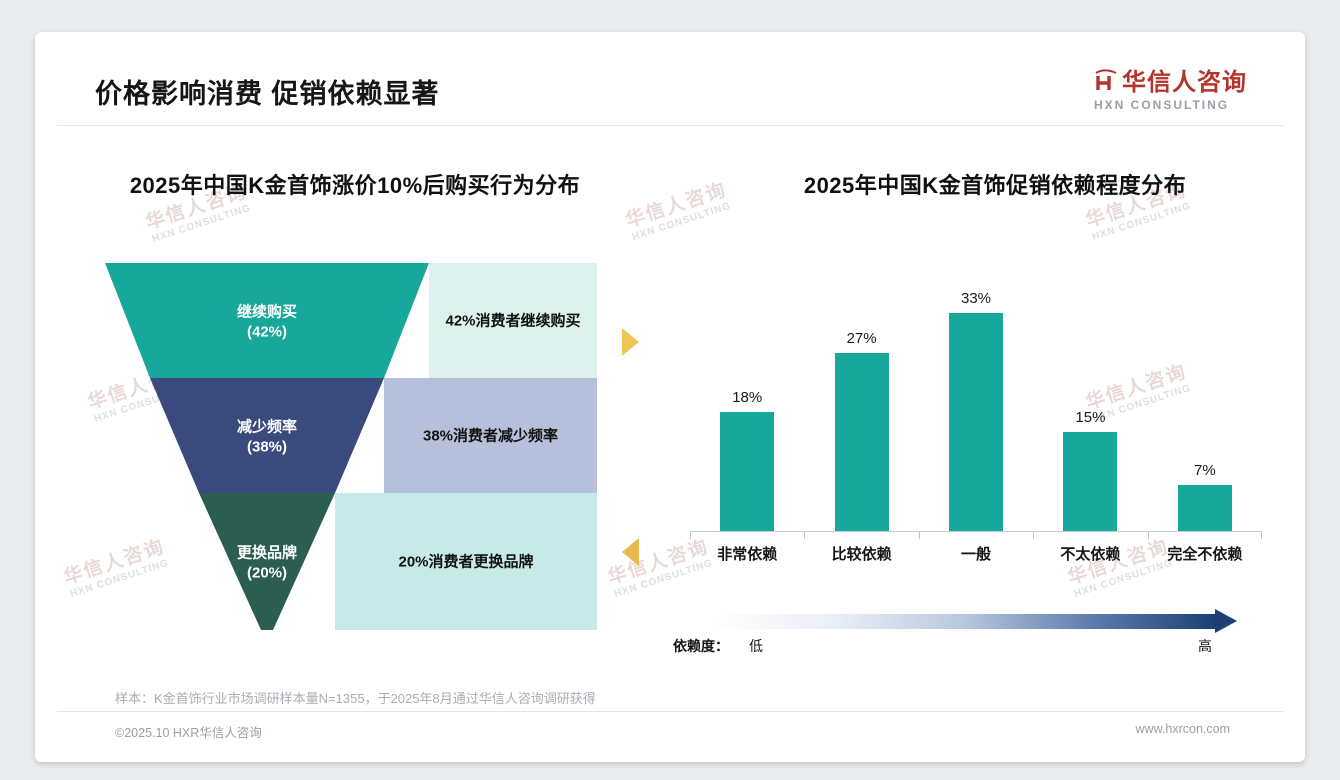 This screenshot has height=780, width=1340. What do you see at coordinates (630, 342) in the screenshot?
I see `right-arrow-icon` at bounding box center [630, 342].